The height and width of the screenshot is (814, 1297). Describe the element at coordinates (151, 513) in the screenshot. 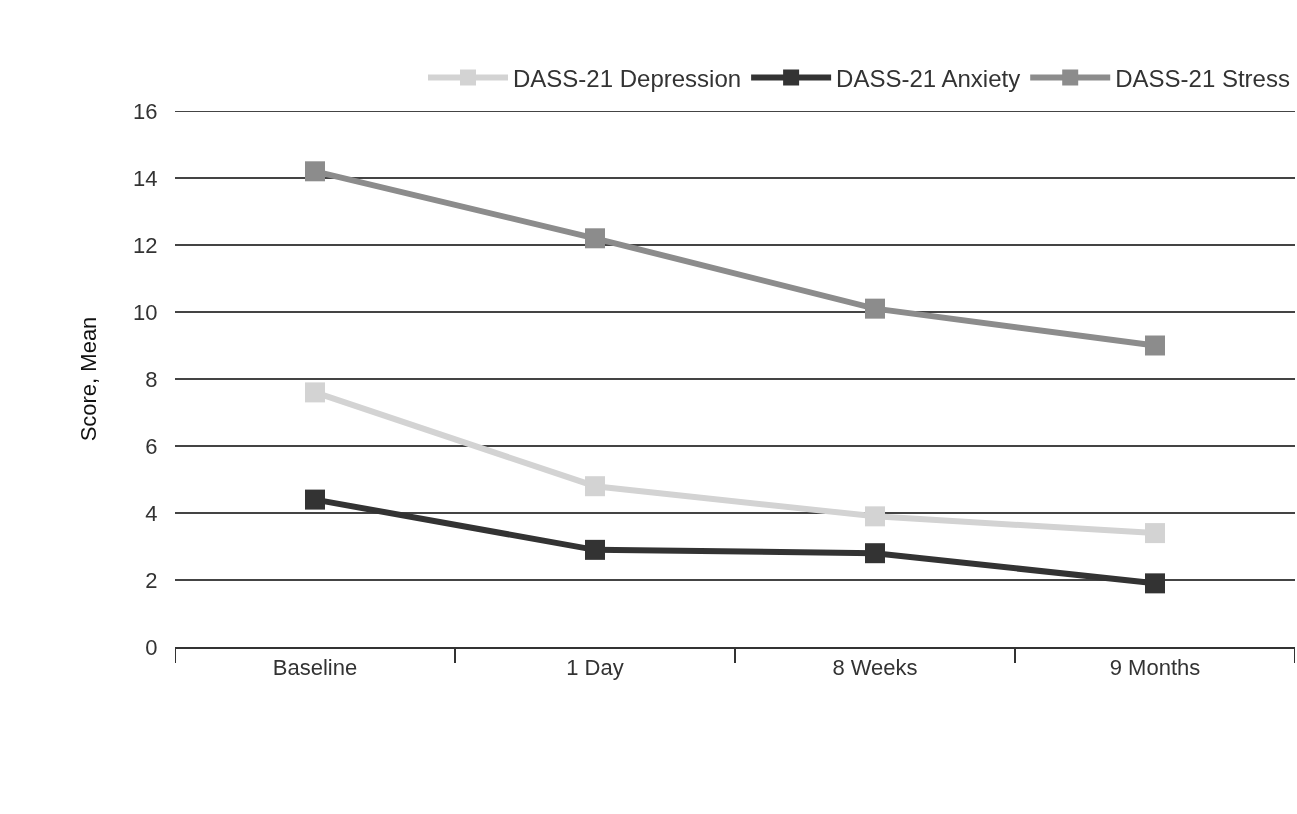

I see `y-tick-label: 4` at that location.